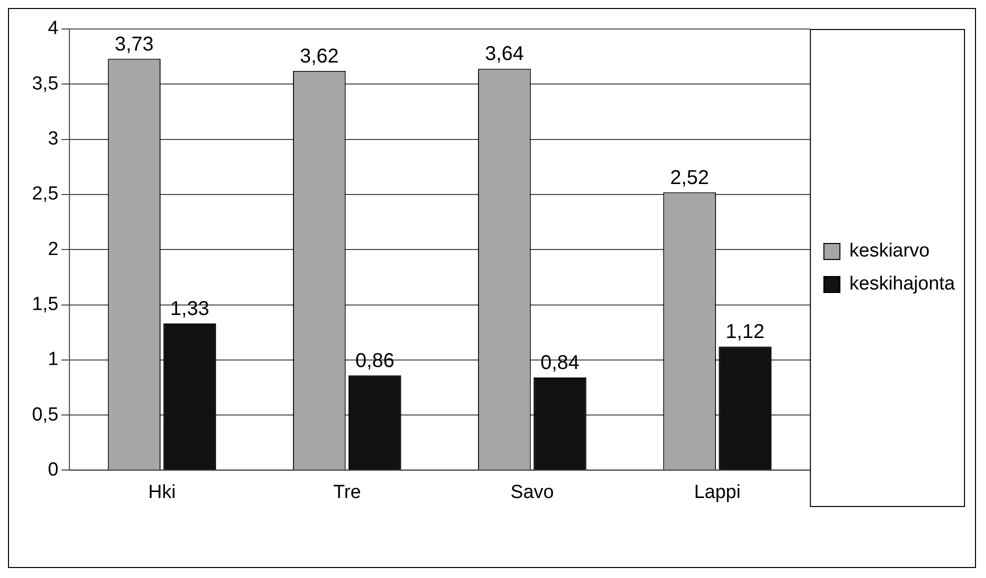 Image resolution: width=986 pixels, height=578 pixels. What do you see at coordinates (162, 492) in the screenshot?
I see `x-tick-label: Hki` at bounding box center [162, 492].